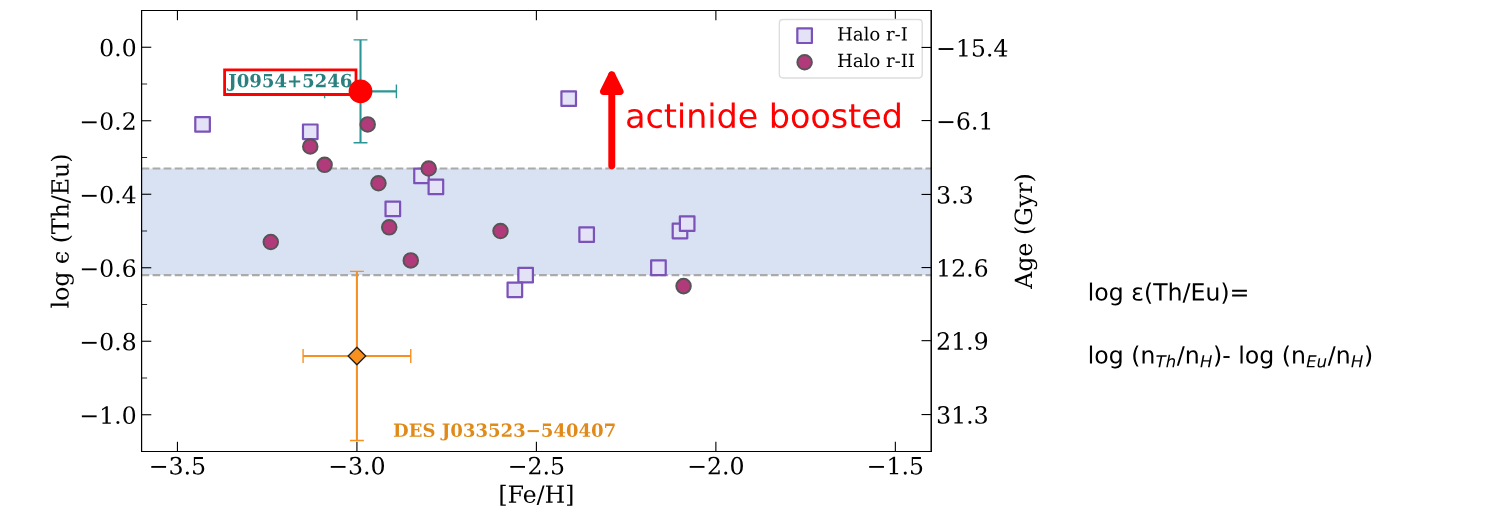 Image resolution: width=1490 pixels, height=525 pixels. Describe the element at coordinates (1168, 294) in the screenshot. I see `text: log ε(Th/Eu)=` at that location.